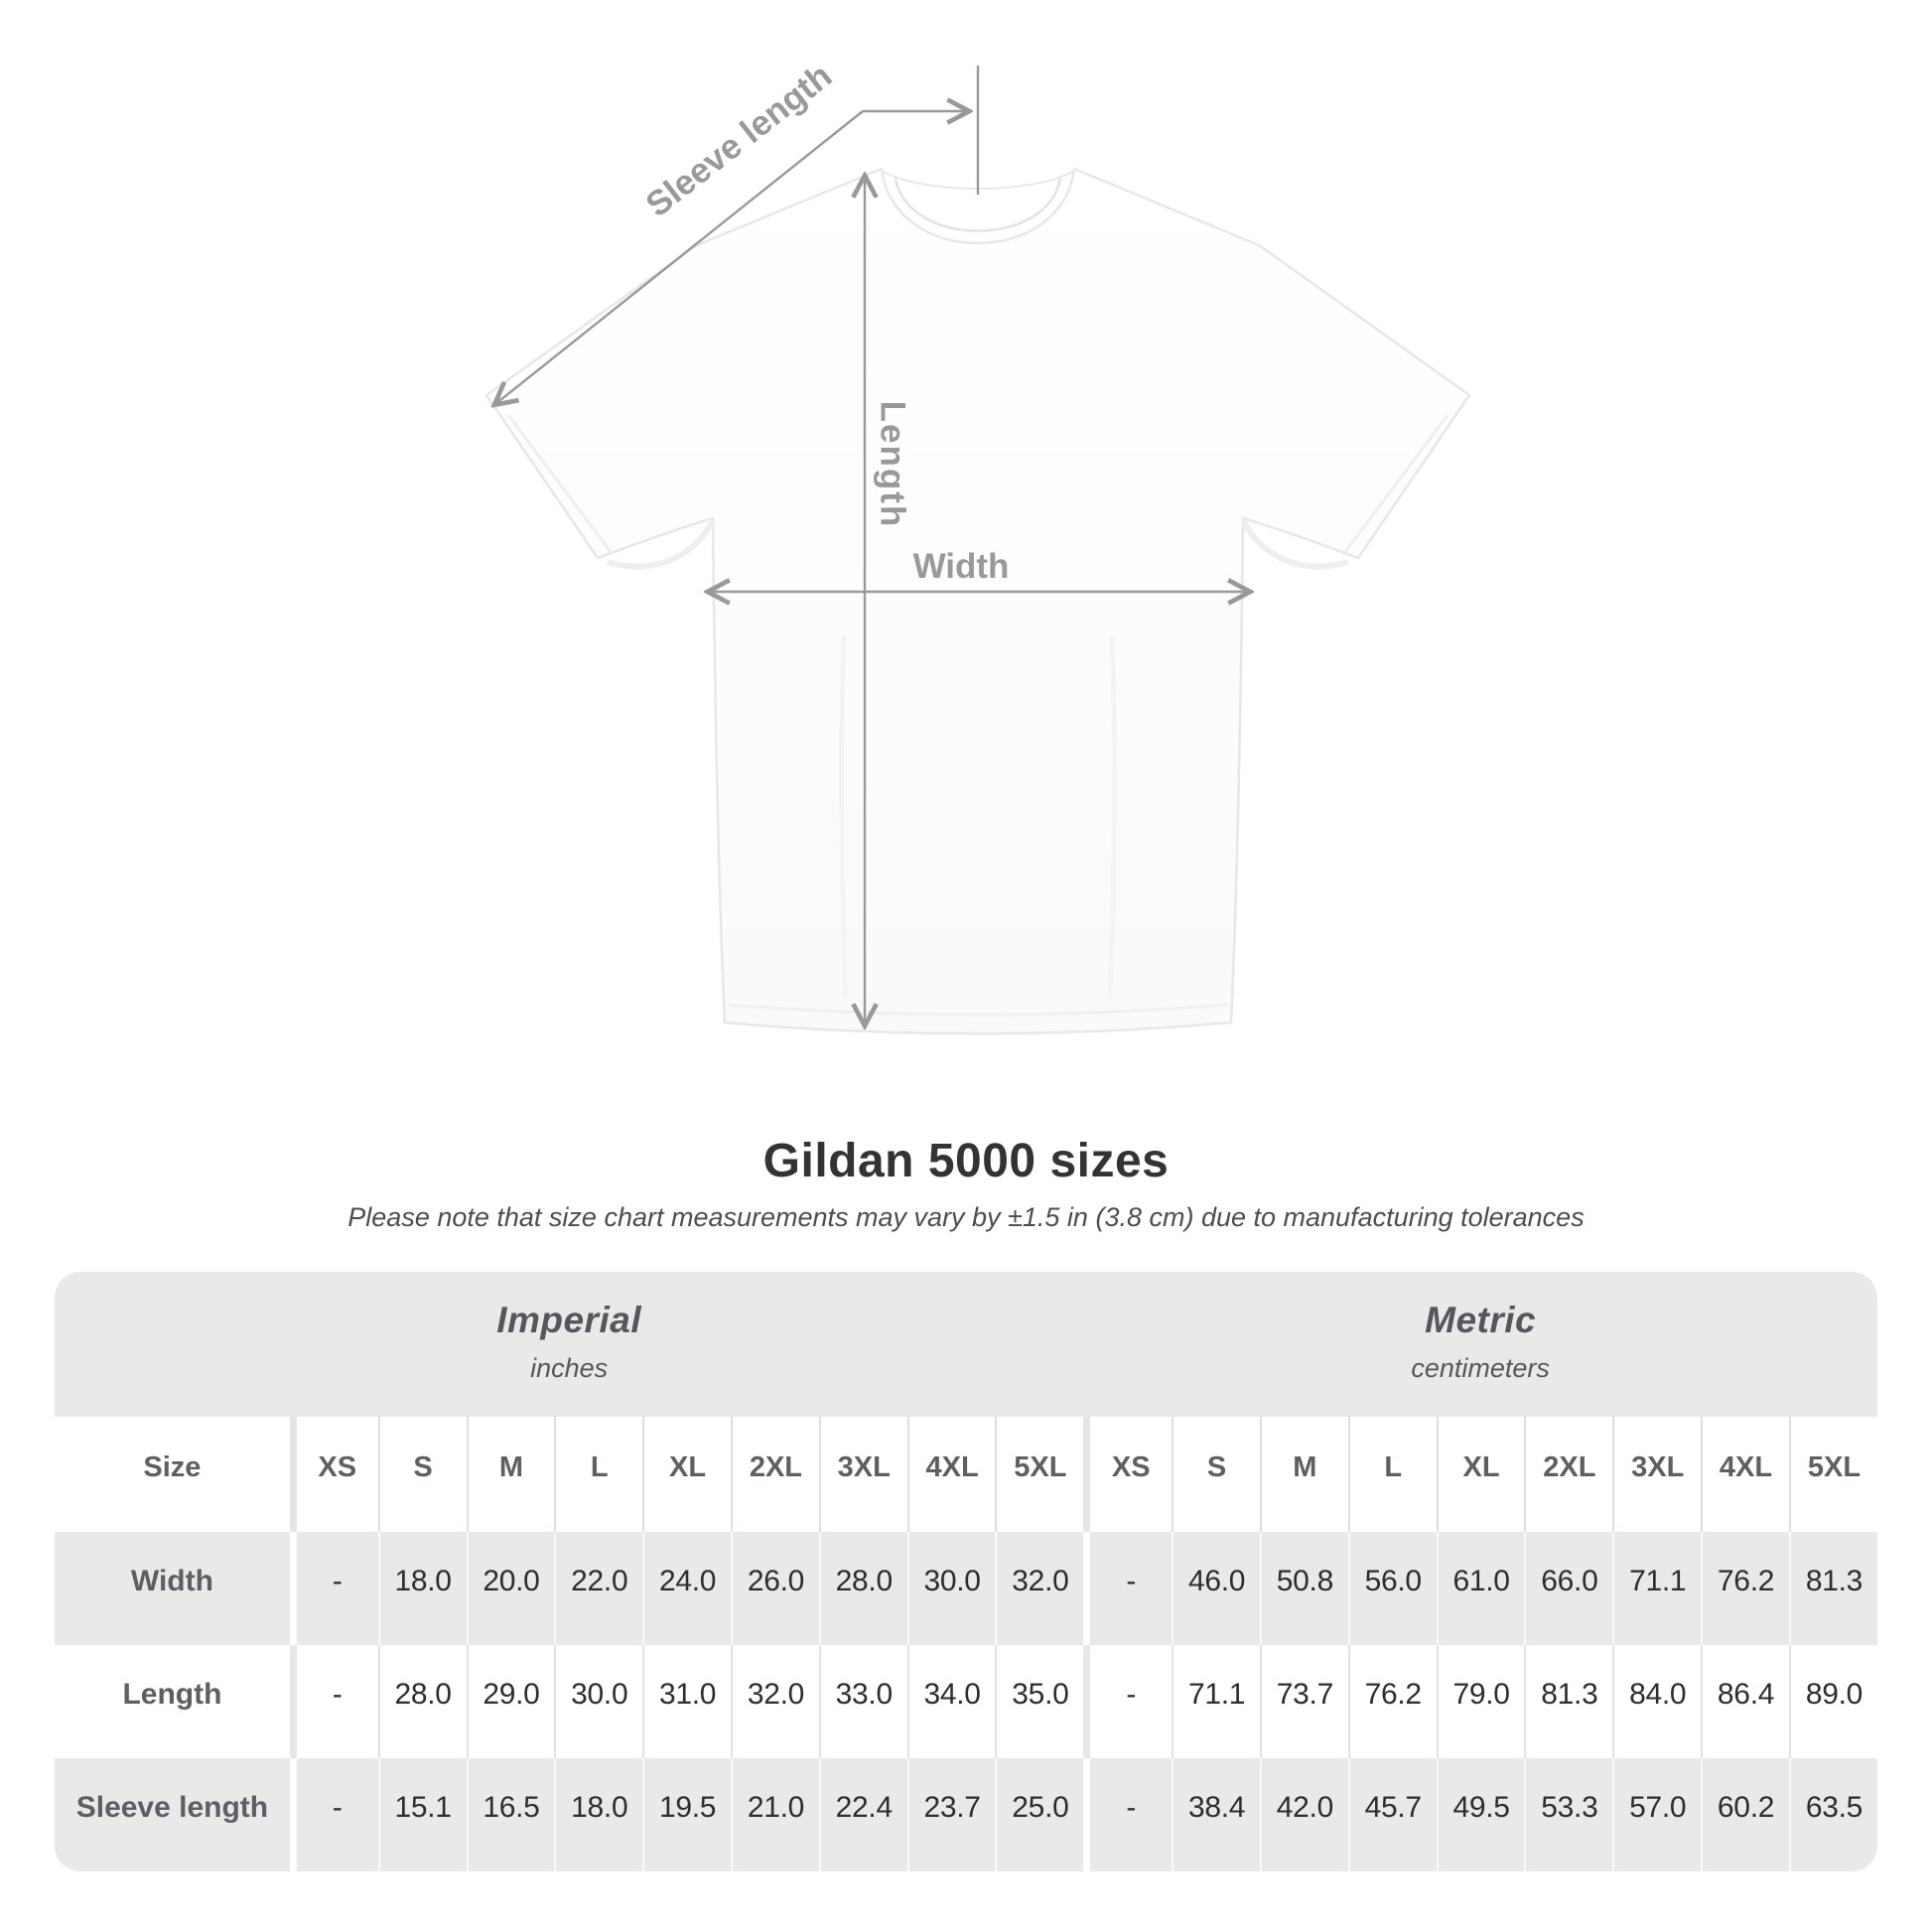 This screenshot has width=1932, height=1932. What do you see at coordinates (966, 1161) in the screenshot?
I see `page-title: Gildan 5000 sizes` at bounding box center [966, 1161].